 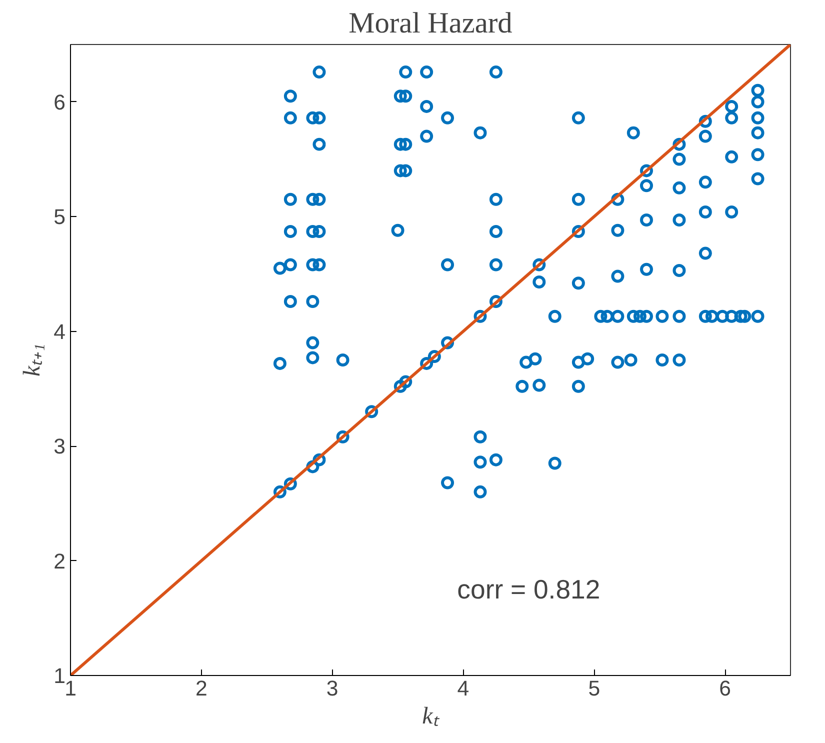 What do you see at coordinates (430, 24) in the screenshot?
I see `chart-title: Moral Hazard` at bounding box center [430, 24].